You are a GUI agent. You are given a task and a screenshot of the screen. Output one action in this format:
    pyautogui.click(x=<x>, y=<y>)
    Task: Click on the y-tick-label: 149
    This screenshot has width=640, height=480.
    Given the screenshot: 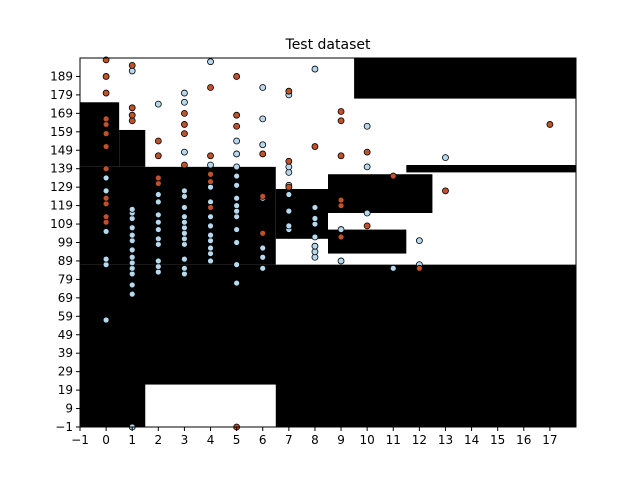 What is the action you would take?
    pyautogui.click(x=61, y=150)
    